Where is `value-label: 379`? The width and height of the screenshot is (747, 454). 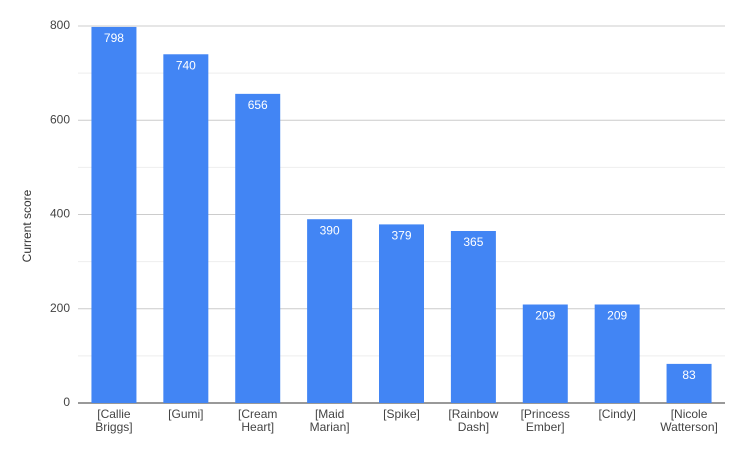
value-label: 379 is located at coordinates (401, 236).